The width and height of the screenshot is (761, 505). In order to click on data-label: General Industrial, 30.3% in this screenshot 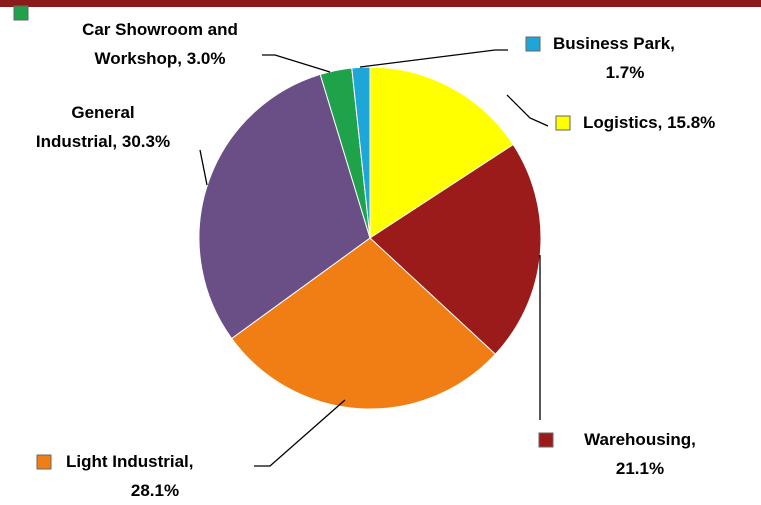, I will do `click(103, 127)`.